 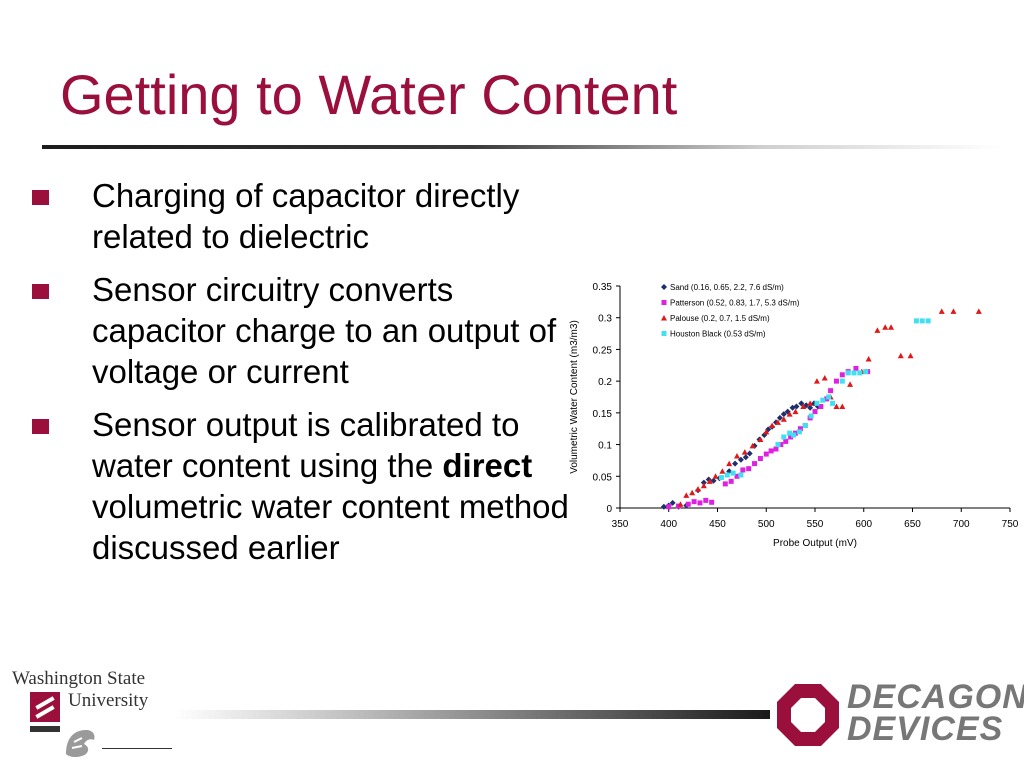 I want to click on title-divider, so click(x=522, y=147).